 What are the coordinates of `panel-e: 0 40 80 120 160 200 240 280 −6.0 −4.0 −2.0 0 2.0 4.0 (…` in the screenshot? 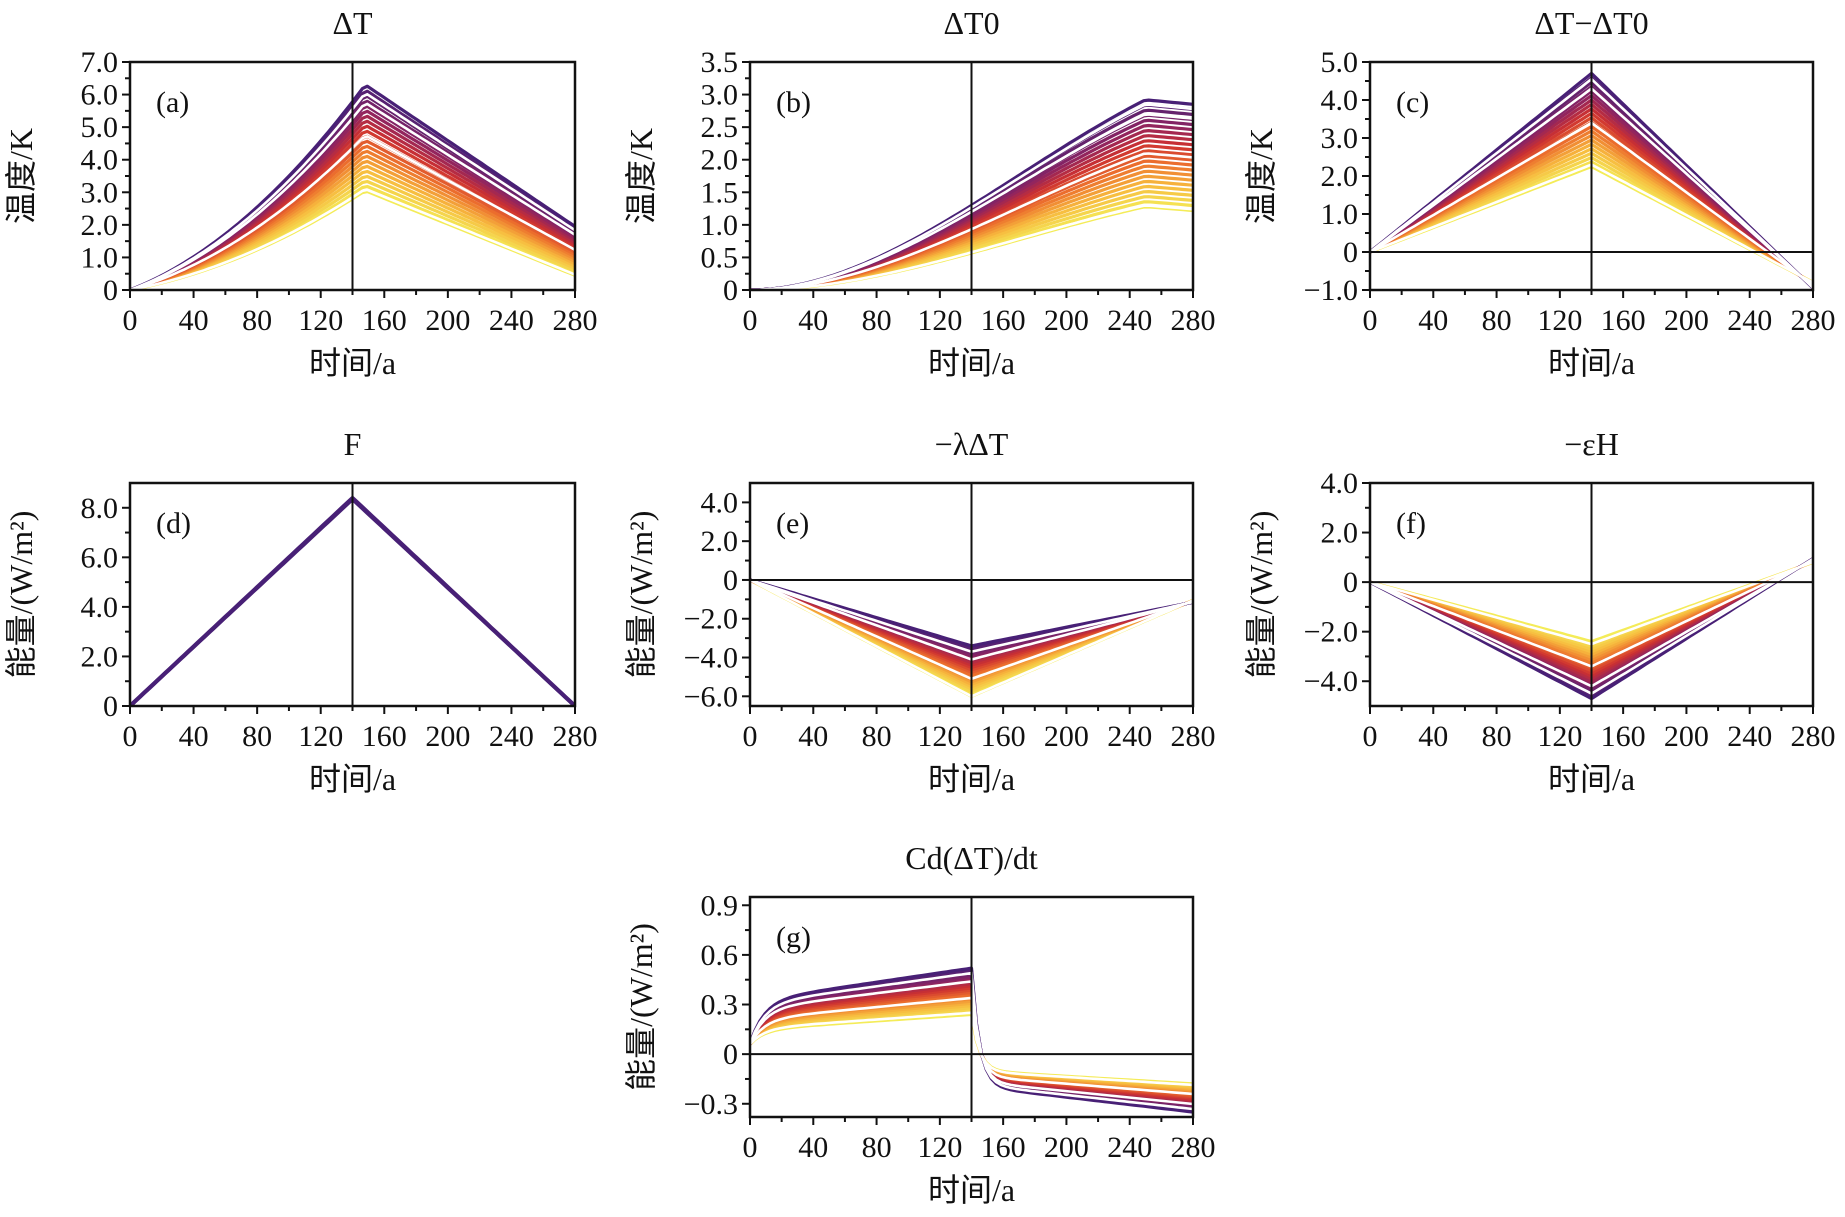 It's located at (919, 611).